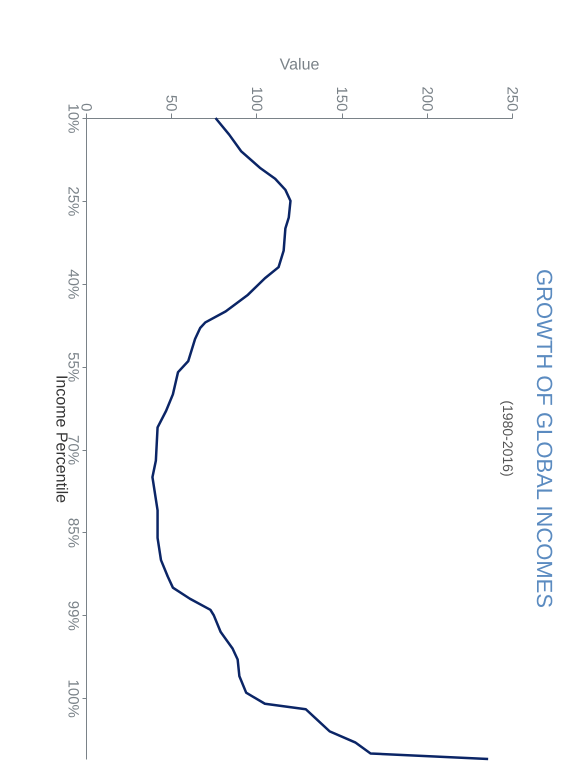  I want to click on x-axis-title: Value, so click(300, 65).